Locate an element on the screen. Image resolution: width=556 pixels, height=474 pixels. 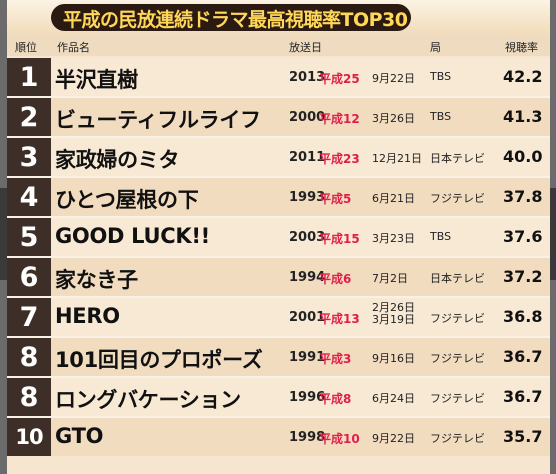
heisei-year: 平成10 is located at coordinates (339, 439).